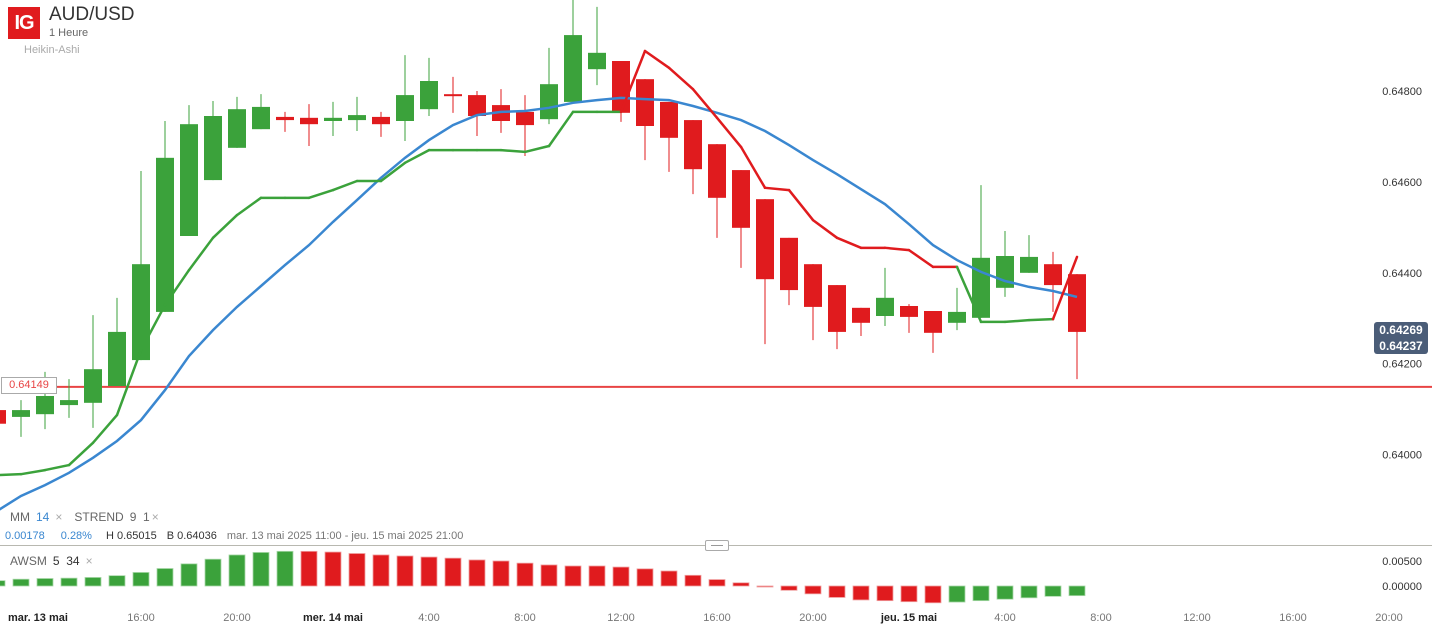  Describe the element at coordinates (25, 536) in the screenshot. I see `change-value: 0.00178` at that location.